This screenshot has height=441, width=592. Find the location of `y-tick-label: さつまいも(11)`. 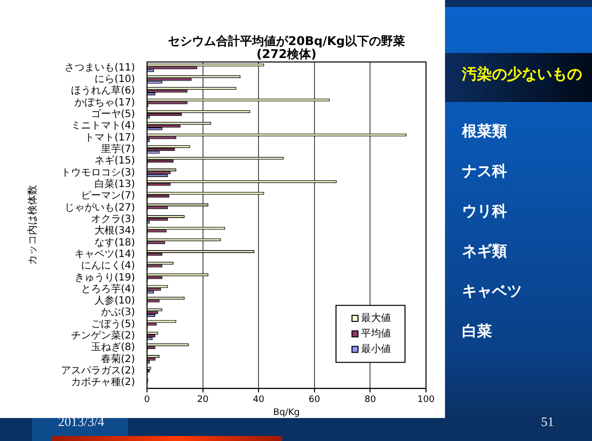

y-tick-label: さつまいも(11) is located at coordinates (100, 68).